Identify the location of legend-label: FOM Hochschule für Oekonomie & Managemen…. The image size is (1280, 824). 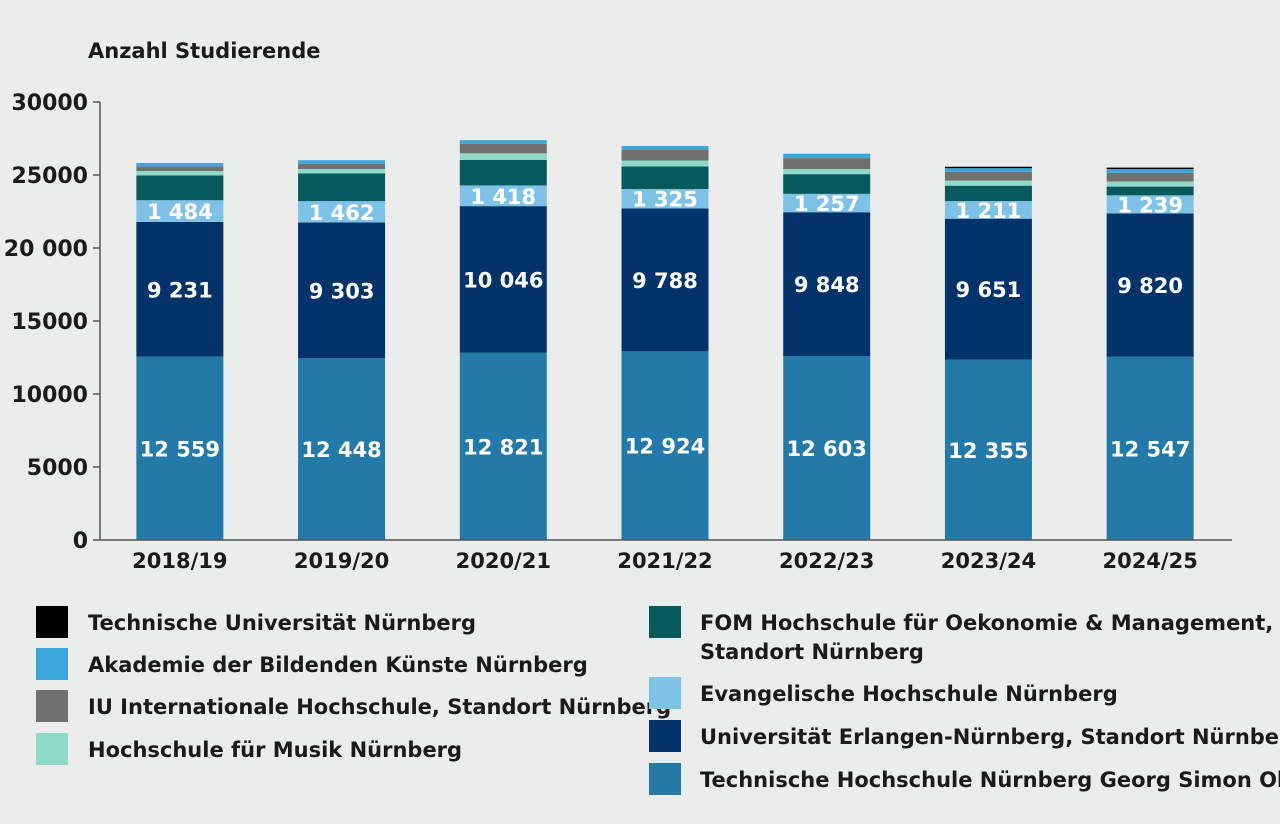
(986, 623).